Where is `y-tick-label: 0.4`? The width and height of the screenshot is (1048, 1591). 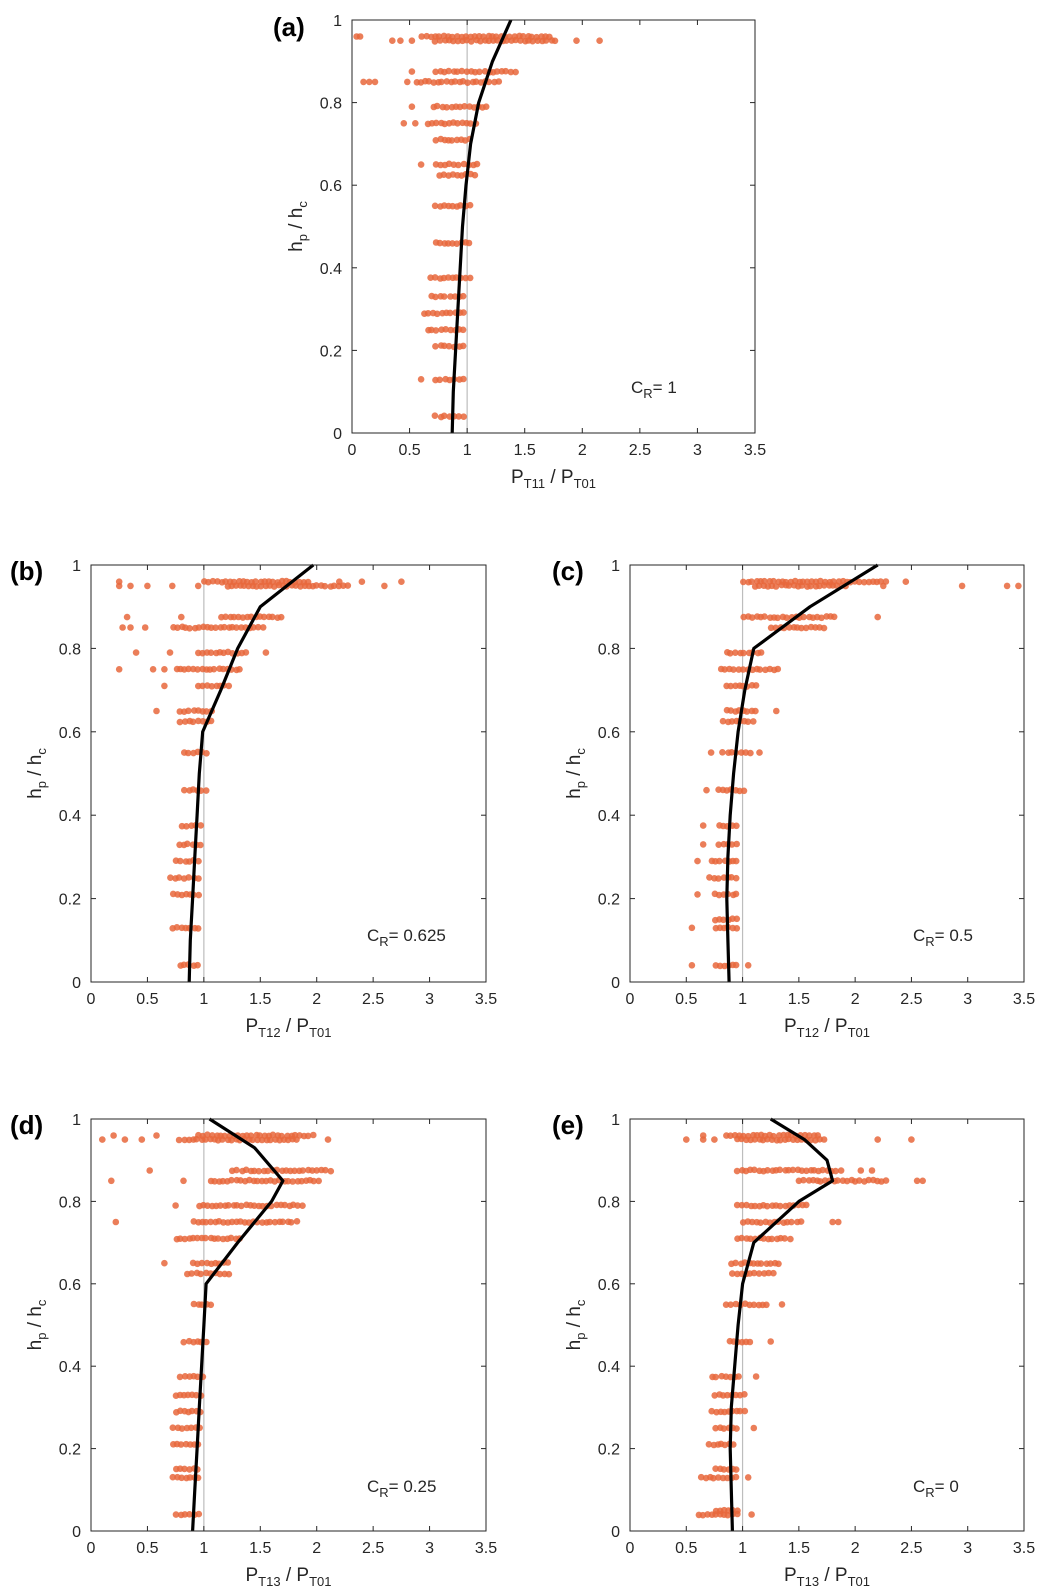 y-tick-label: 0.4 is located at coordinates (609, 816).